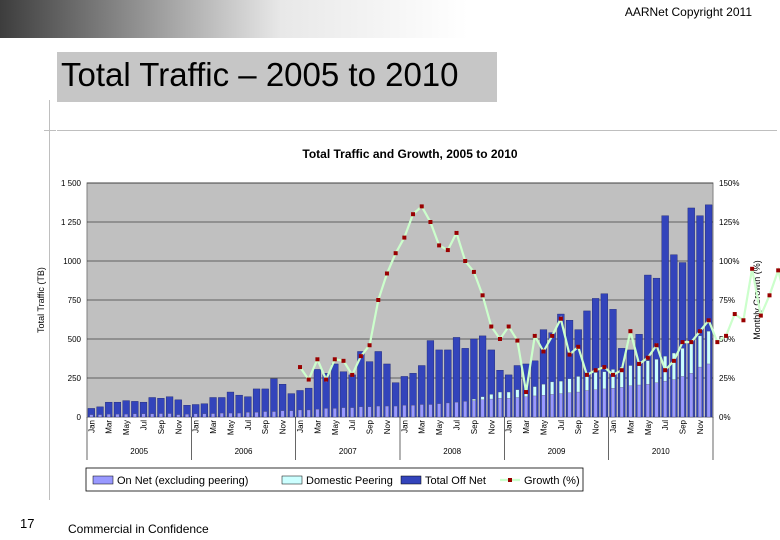 The image size is (780, 540). Describe the element at coordinates (725, 417) in the screenshot. I see `y2-tick-label: 0%` at that location.